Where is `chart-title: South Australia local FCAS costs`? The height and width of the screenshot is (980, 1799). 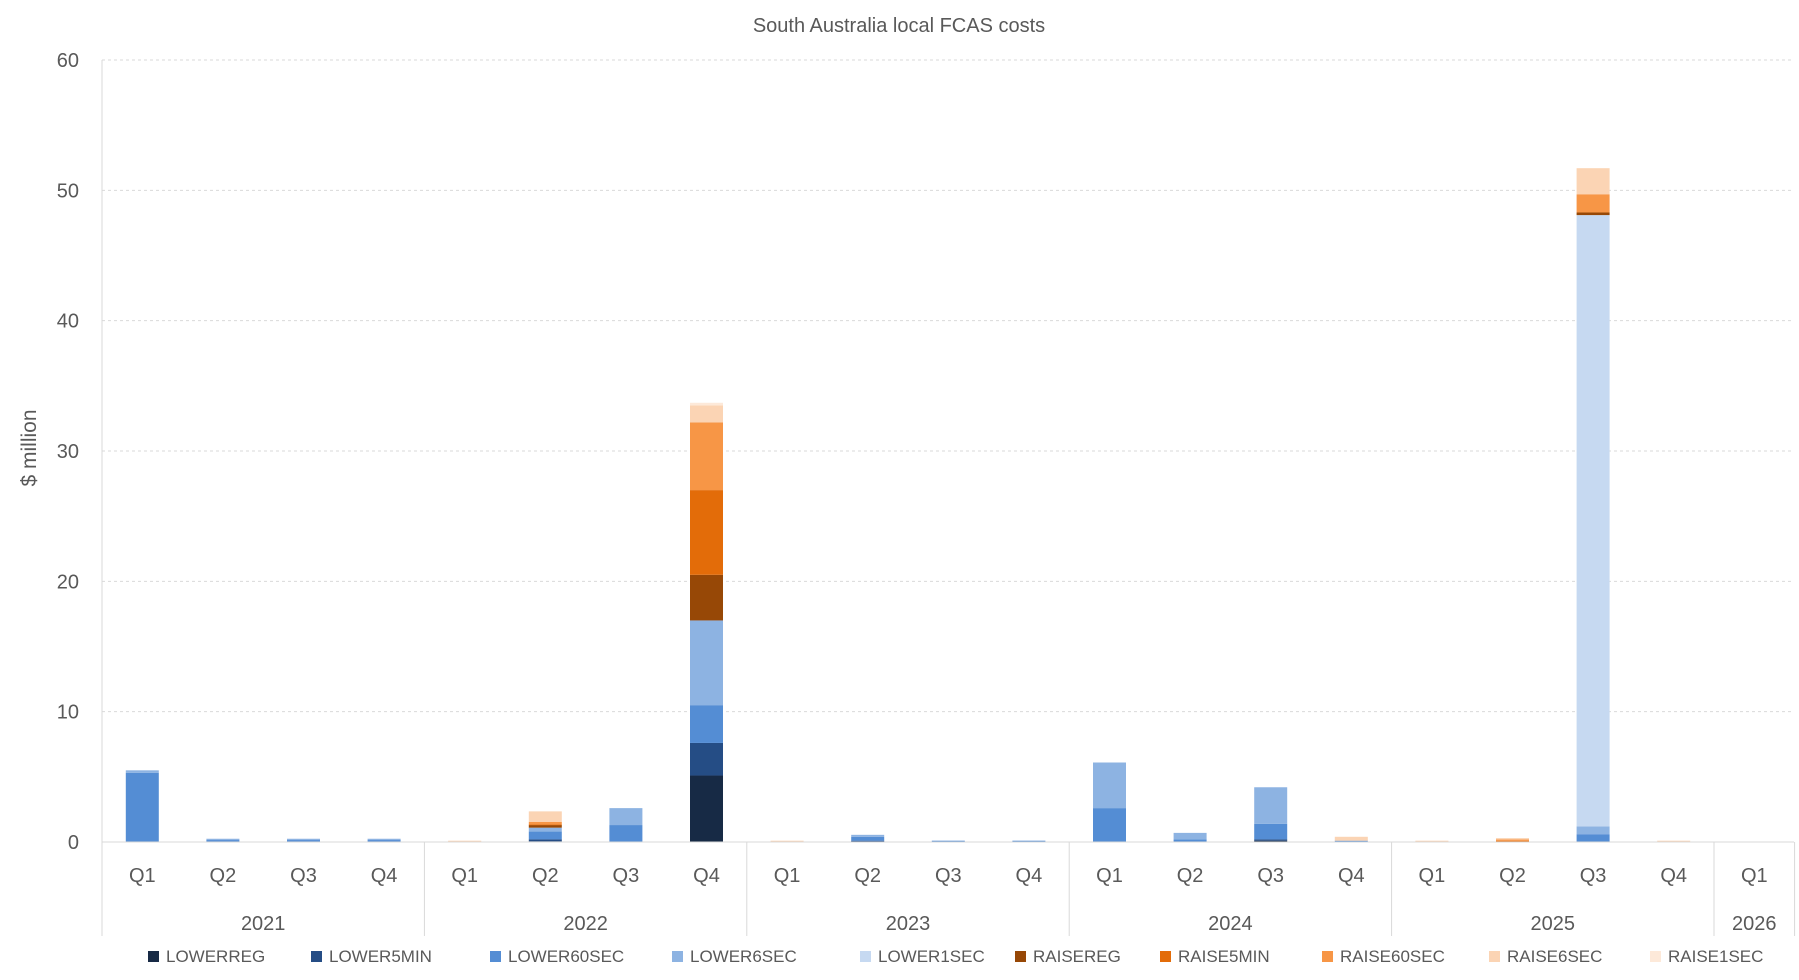 chart-title: South Australia local FCAS costs is located at coordinates (899, 26).